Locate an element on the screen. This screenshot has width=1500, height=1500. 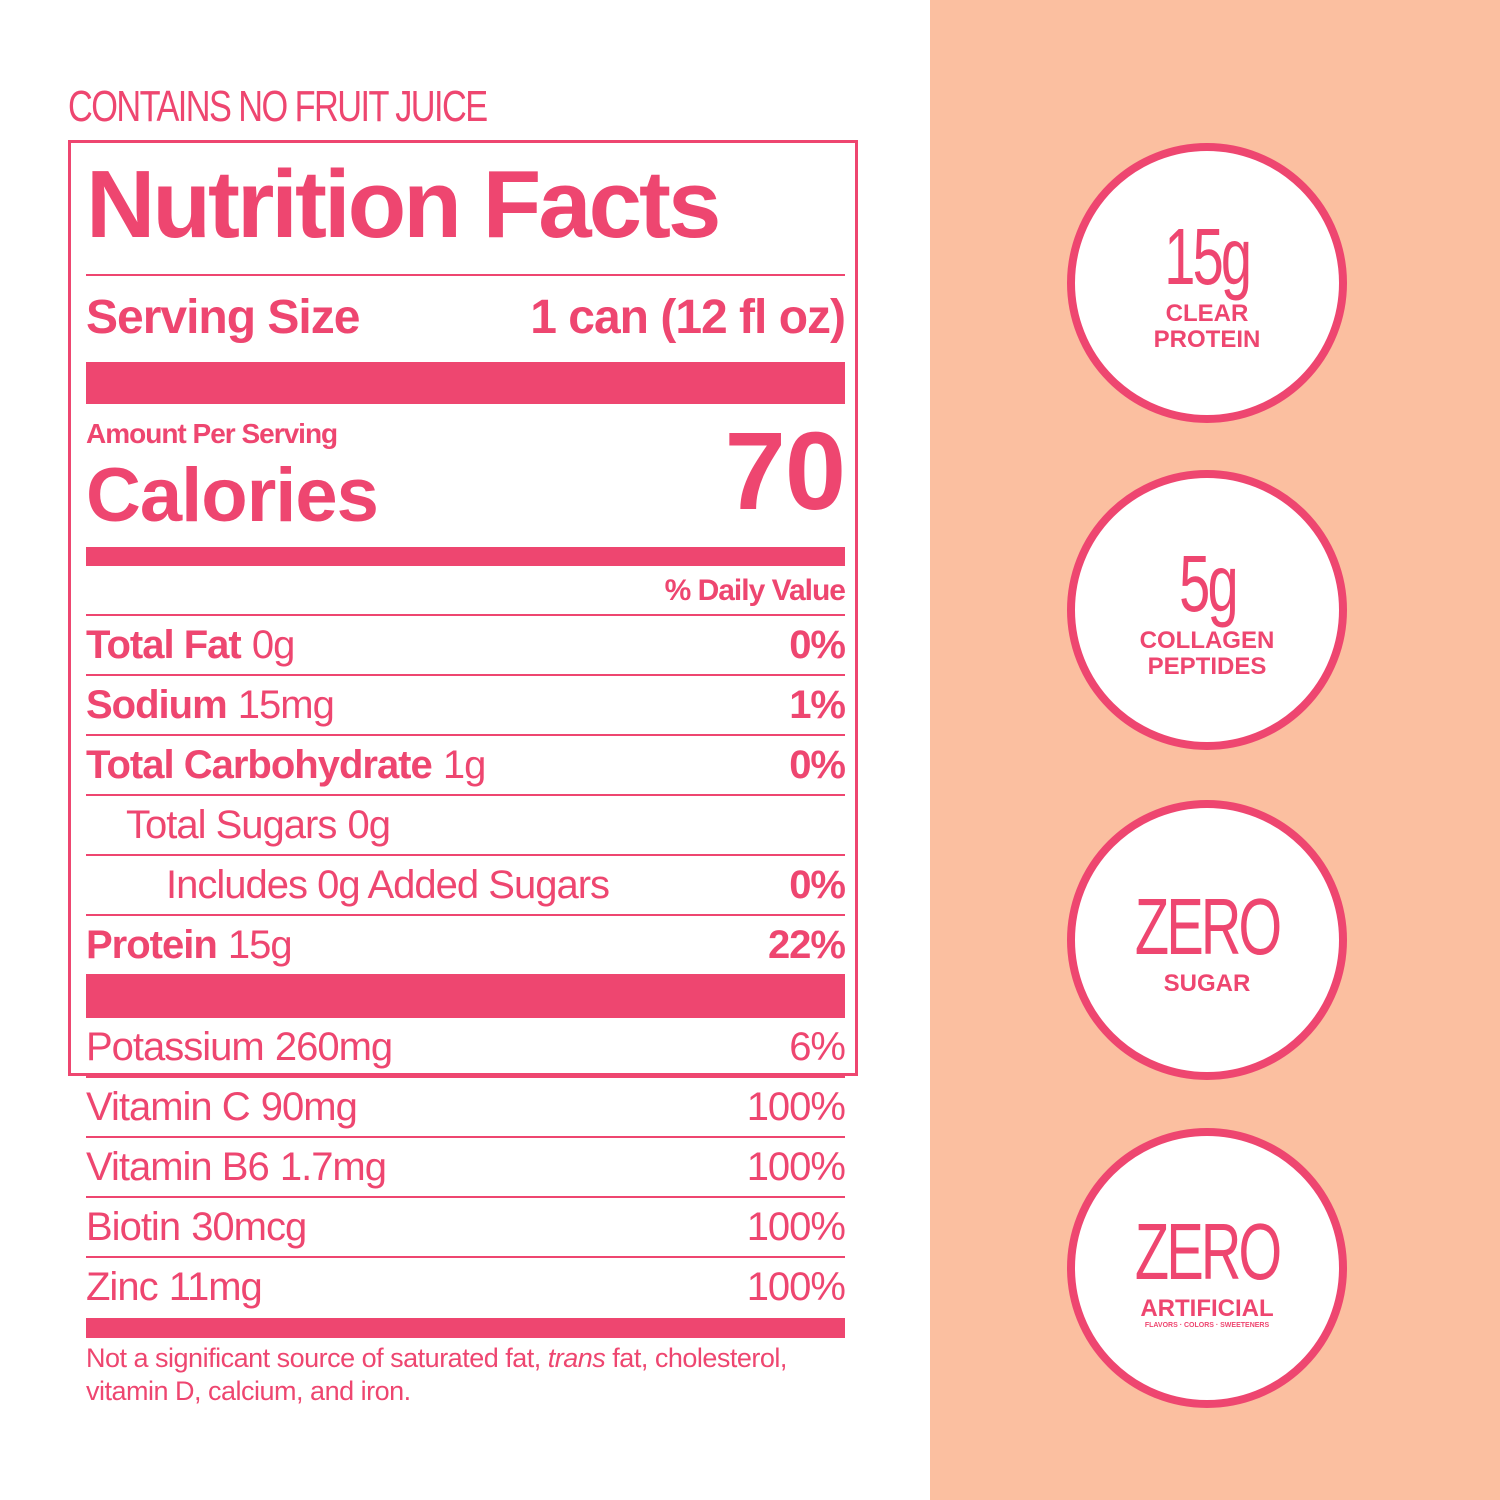
badge: ZERO SUGAR is located at coordinates (1207, 940).